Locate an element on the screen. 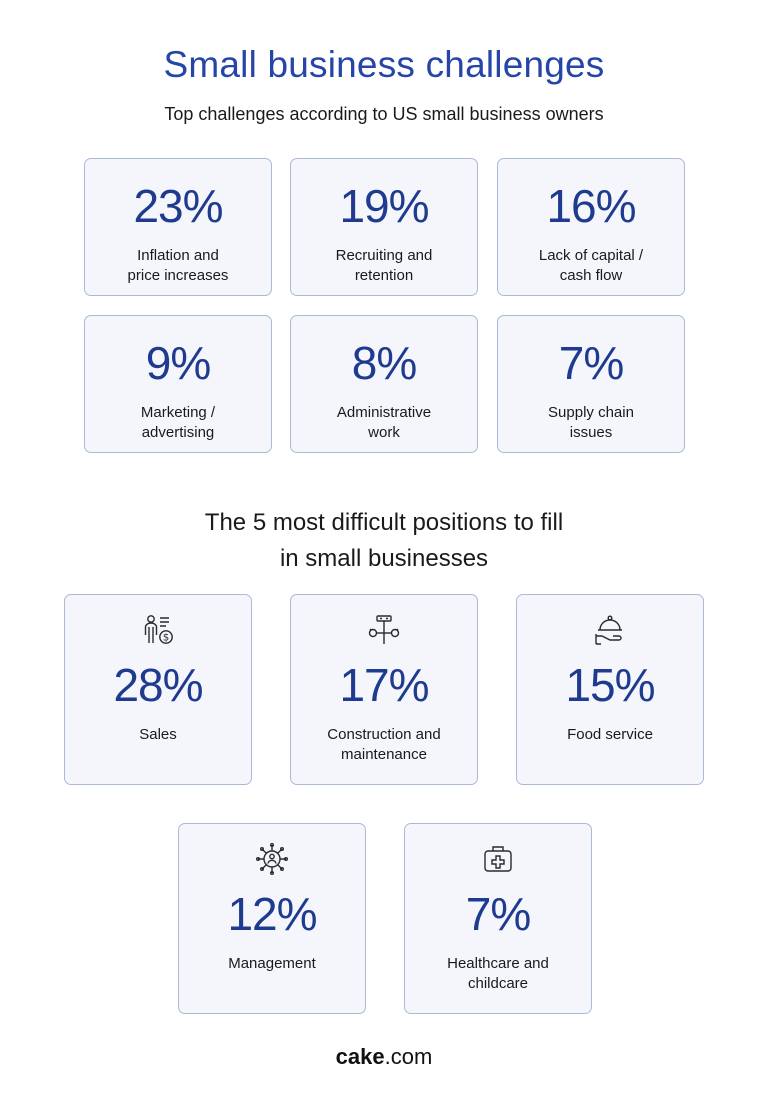  management-icon is located at coordinates (272, 859).